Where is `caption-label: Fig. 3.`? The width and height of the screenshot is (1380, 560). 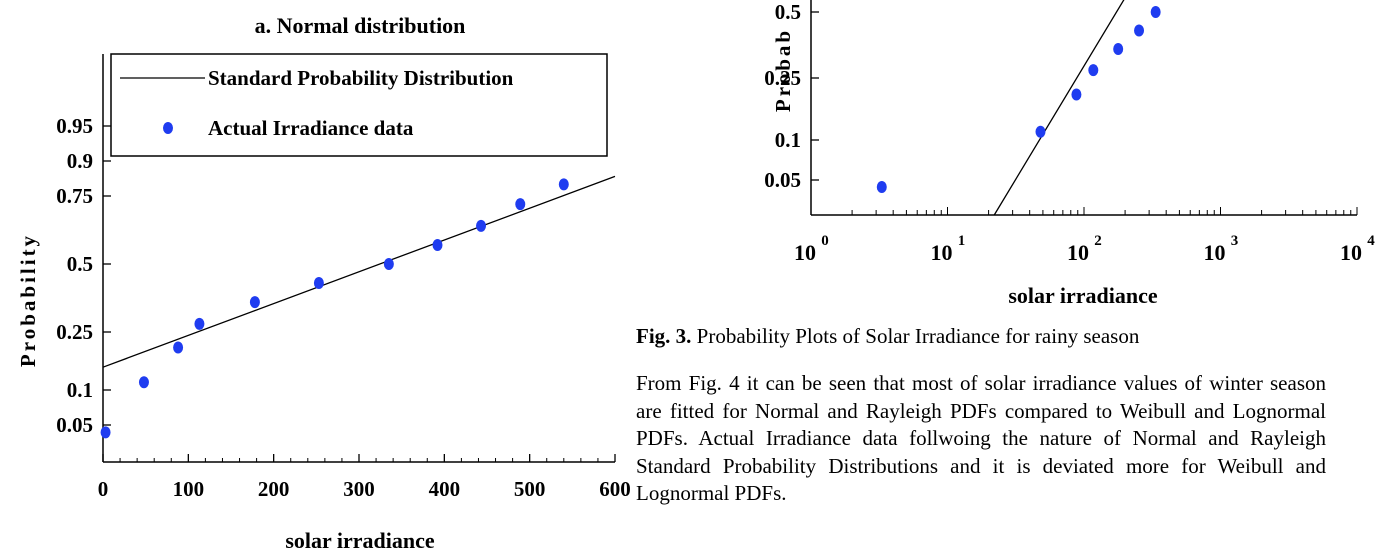
caption-label: Fig. 3. is located at coordinates (664, 336).